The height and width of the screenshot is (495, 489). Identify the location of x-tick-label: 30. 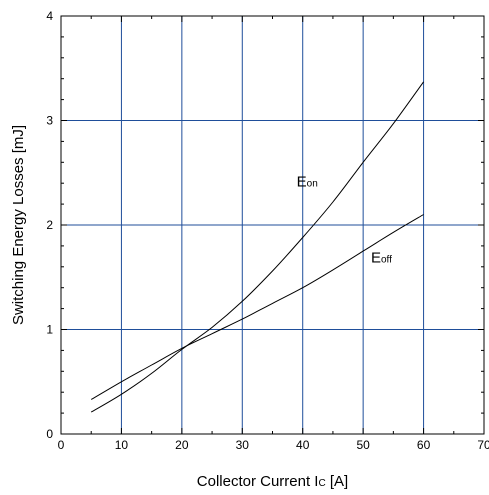
(243, 445).